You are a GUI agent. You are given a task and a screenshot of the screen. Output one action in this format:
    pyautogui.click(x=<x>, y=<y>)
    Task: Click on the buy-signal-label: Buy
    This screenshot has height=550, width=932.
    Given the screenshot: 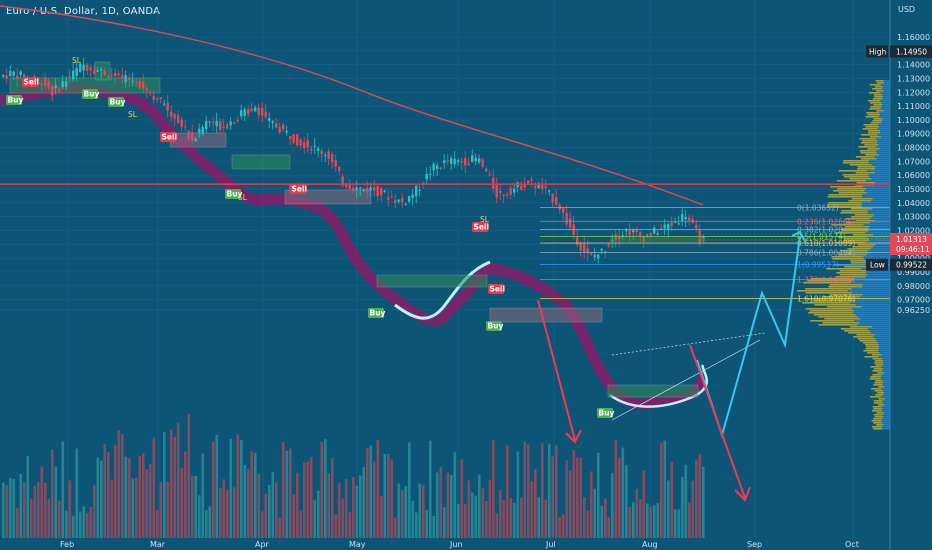 What is the action you would take?
    pyautogui.click(x=92, y=94)
    